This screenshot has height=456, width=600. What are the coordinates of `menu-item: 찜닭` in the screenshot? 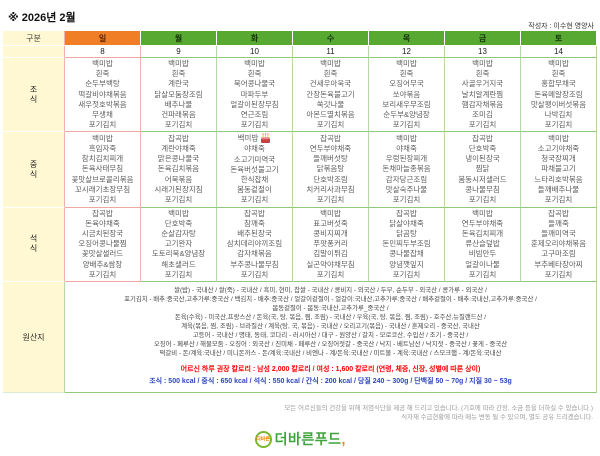 It's located at (482, 169).